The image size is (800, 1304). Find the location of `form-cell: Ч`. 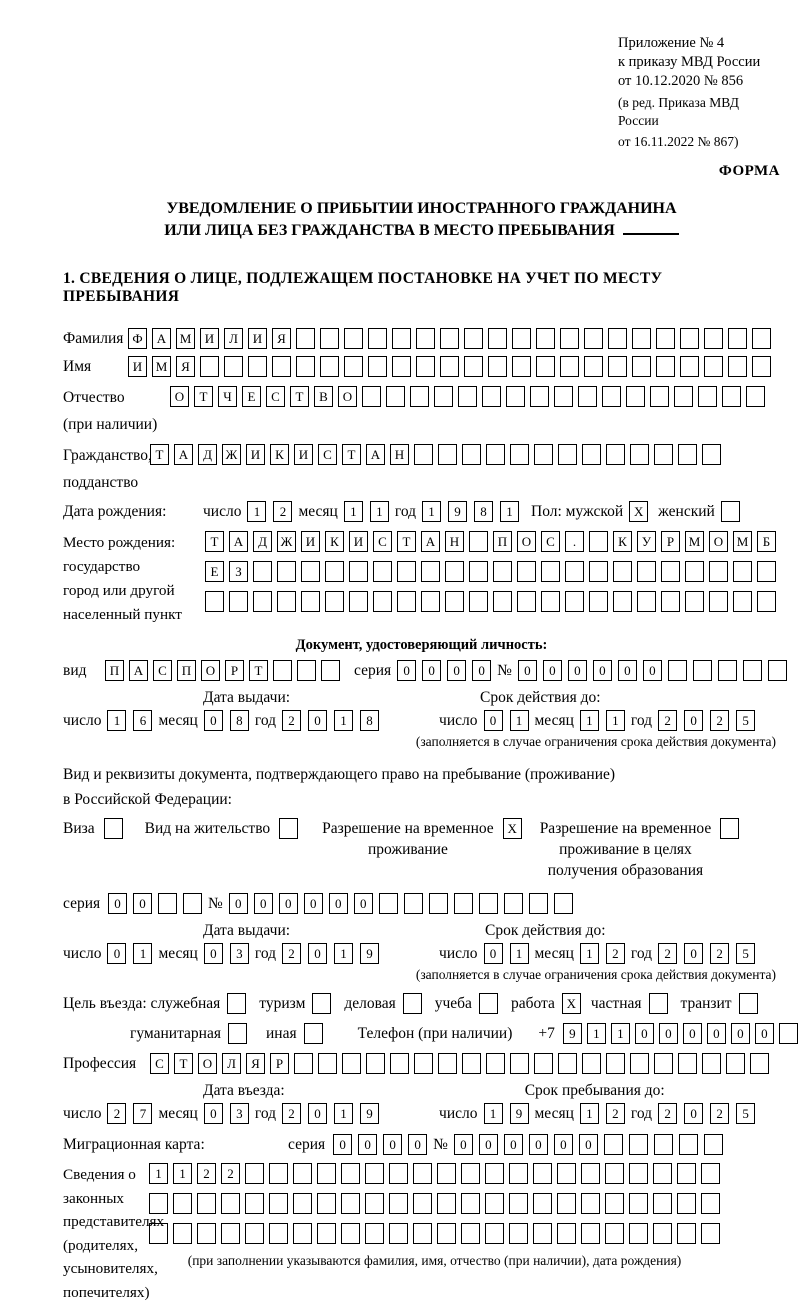

form-cell: Ч is located at coordinates (227, 396).